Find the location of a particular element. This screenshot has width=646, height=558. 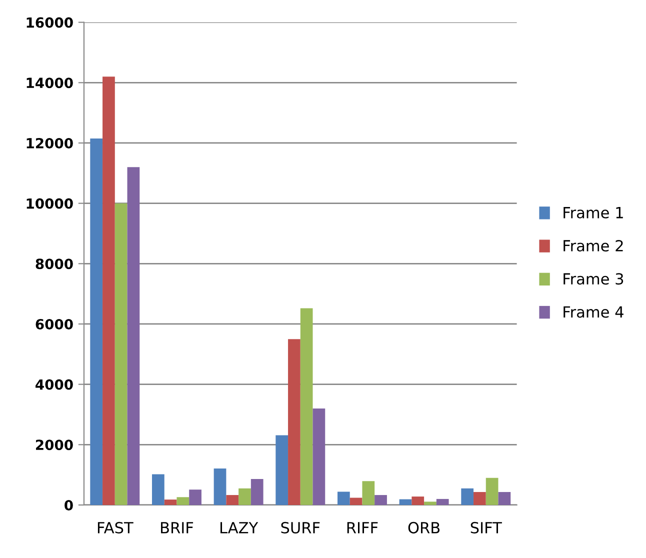

y-tick-label: 6000 is located at coordinates (54, 324).